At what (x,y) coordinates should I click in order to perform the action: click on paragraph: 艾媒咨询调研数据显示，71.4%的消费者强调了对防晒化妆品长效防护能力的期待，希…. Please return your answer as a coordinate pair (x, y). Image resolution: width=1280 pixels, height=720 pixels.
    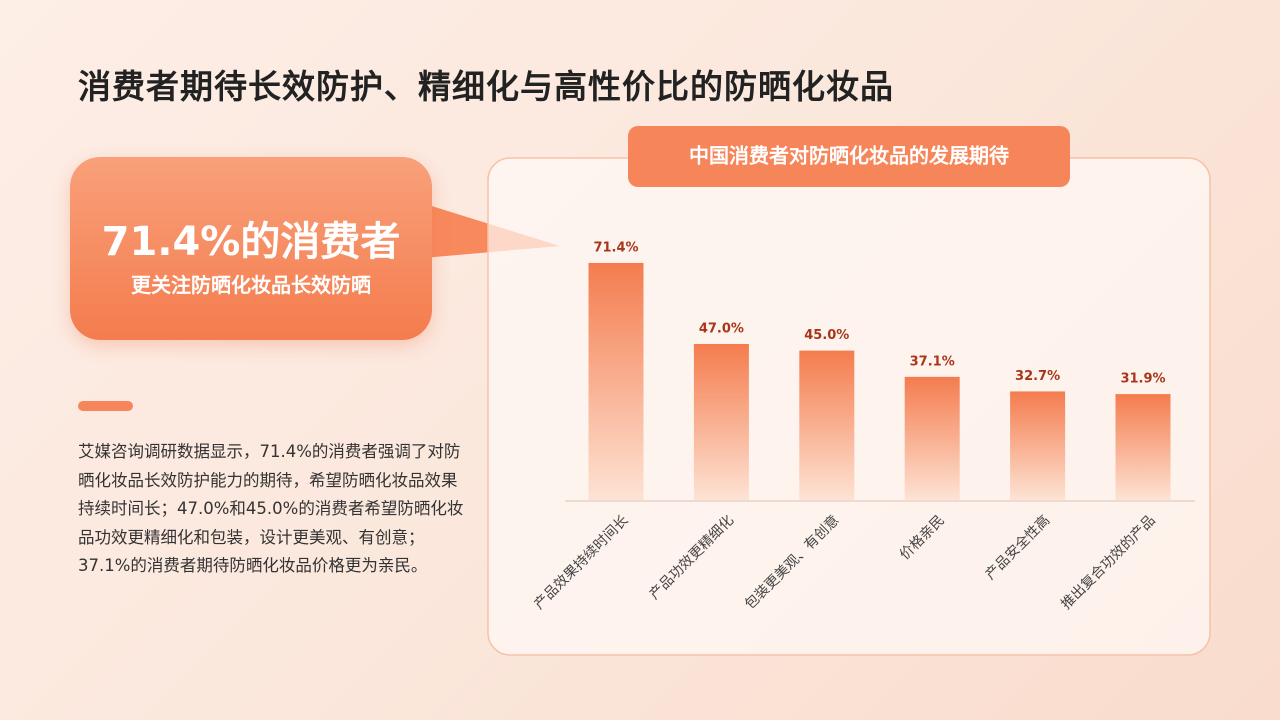
    Looking at the image, I should click on (271, 508).